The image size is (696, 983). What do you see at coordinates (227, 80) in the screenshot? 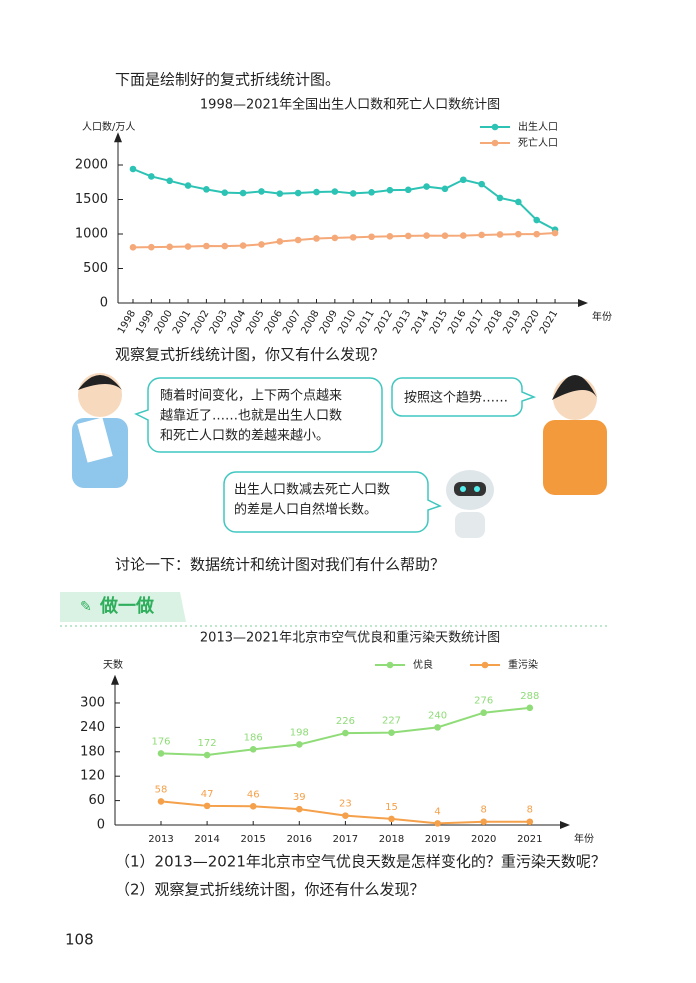
I see `intro: 下面是绘制好的复式折线统计图。` at bounding box center [227, 80].